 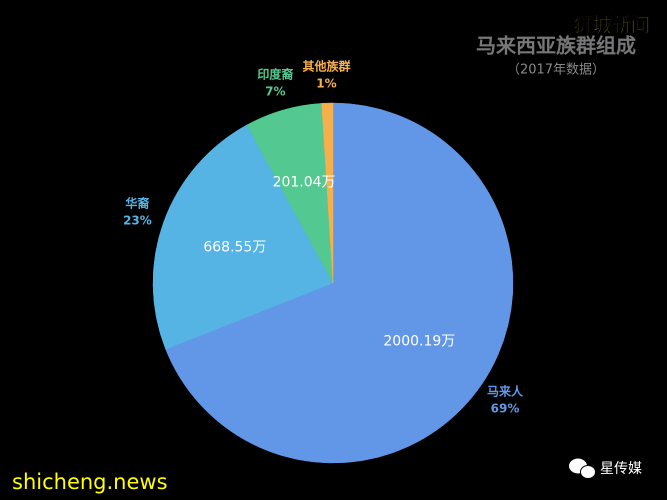 What do you see at coordinates (326, 66) in the screenshot?
I see `slice-name-label: 其他族群` at bounding box center [326, 66].